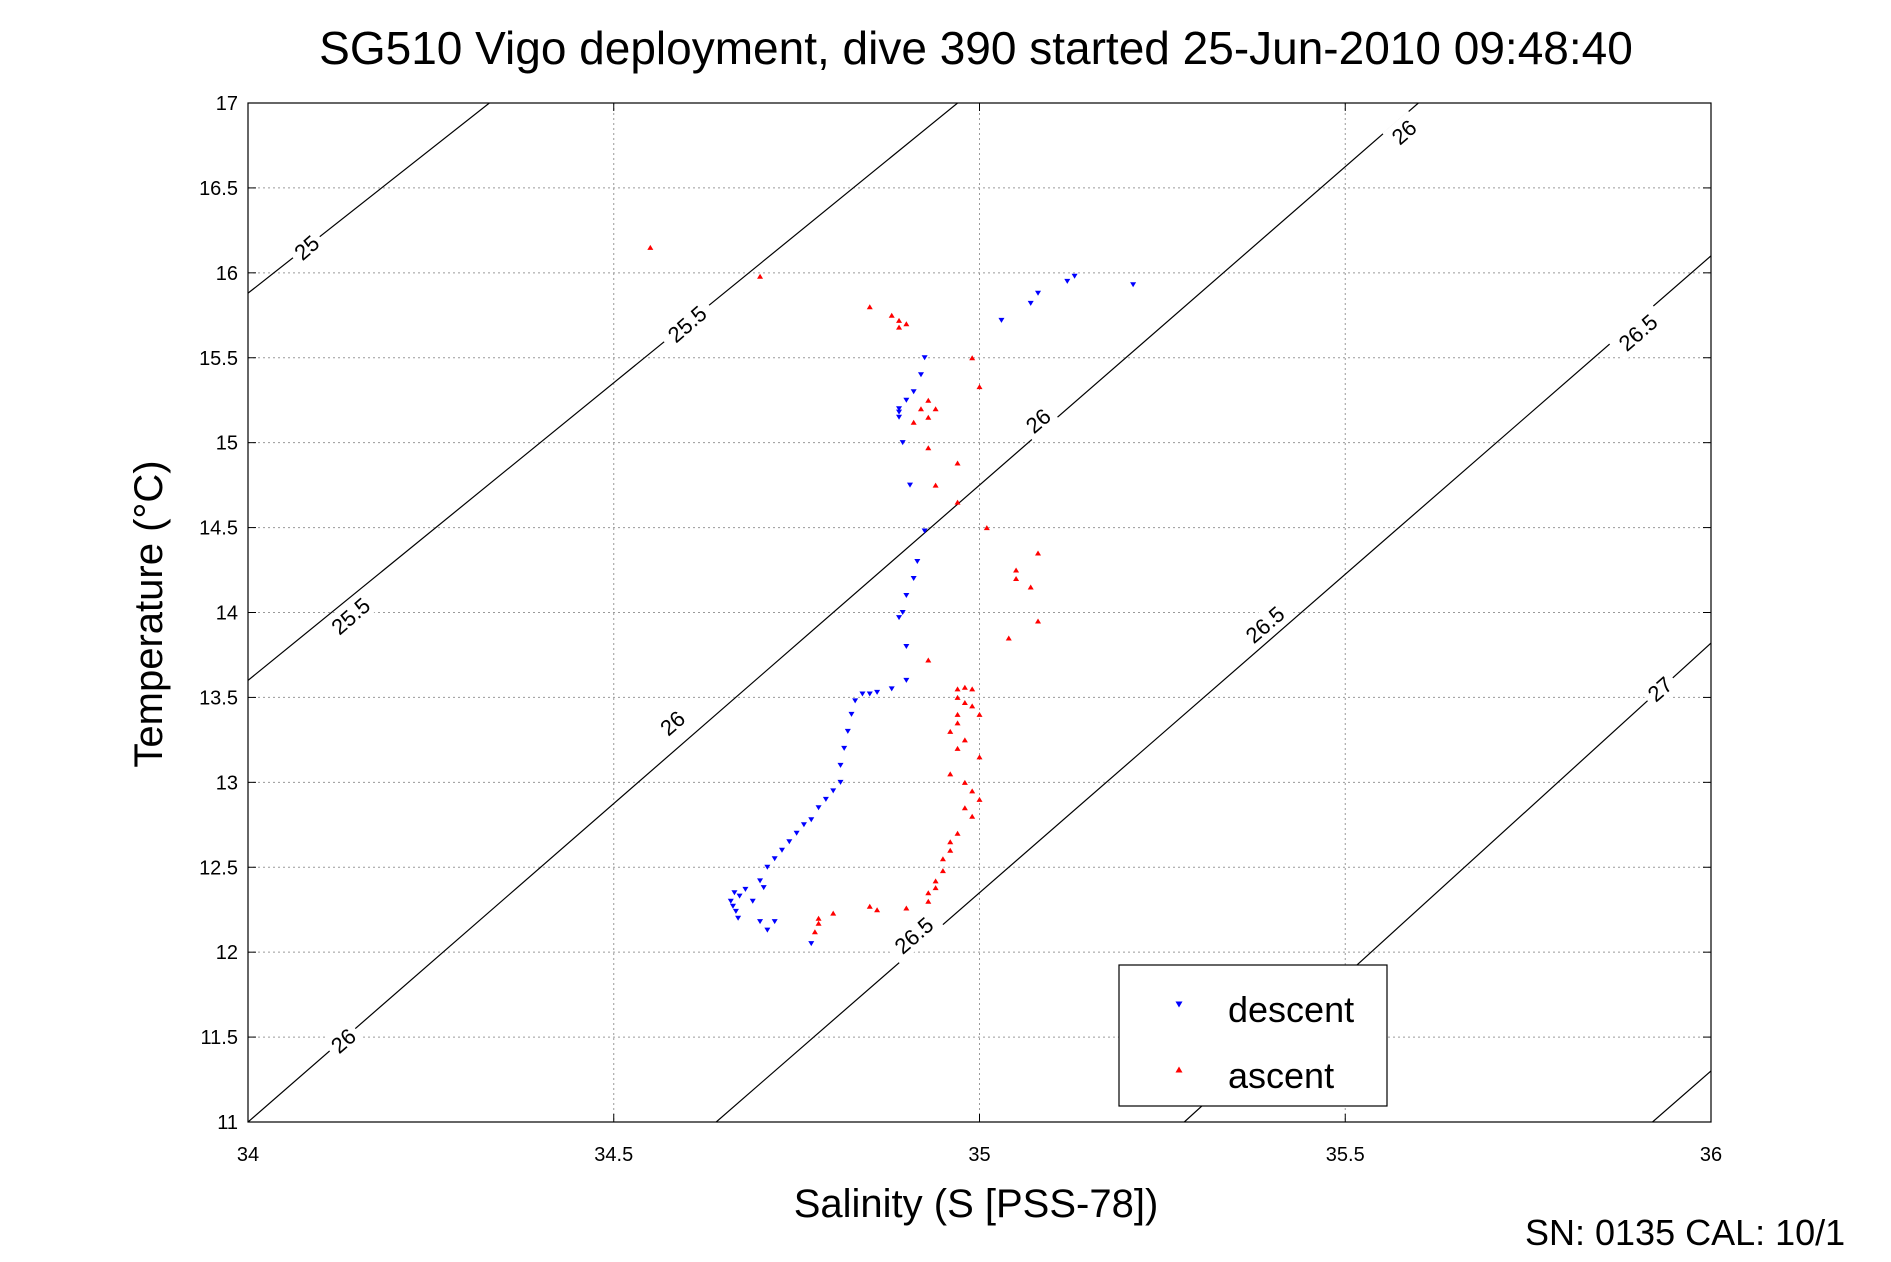 The width and height of the screenshot is (1891, 1262). What do you see at coordinates (218, 868) in the screenshot?
I see `y-tick-label: 12.5` at bounding box center [218, 868].